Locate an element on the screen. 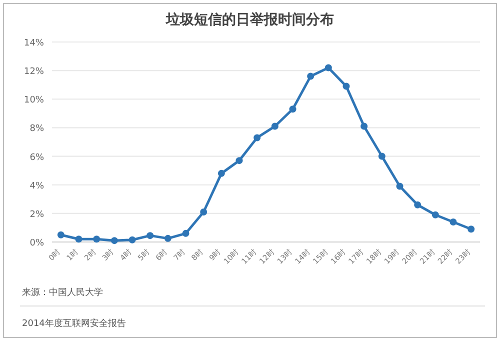 The image size is (500, 341). text: 2014年度互联网安全报告 is located at coordinates (74, 323).